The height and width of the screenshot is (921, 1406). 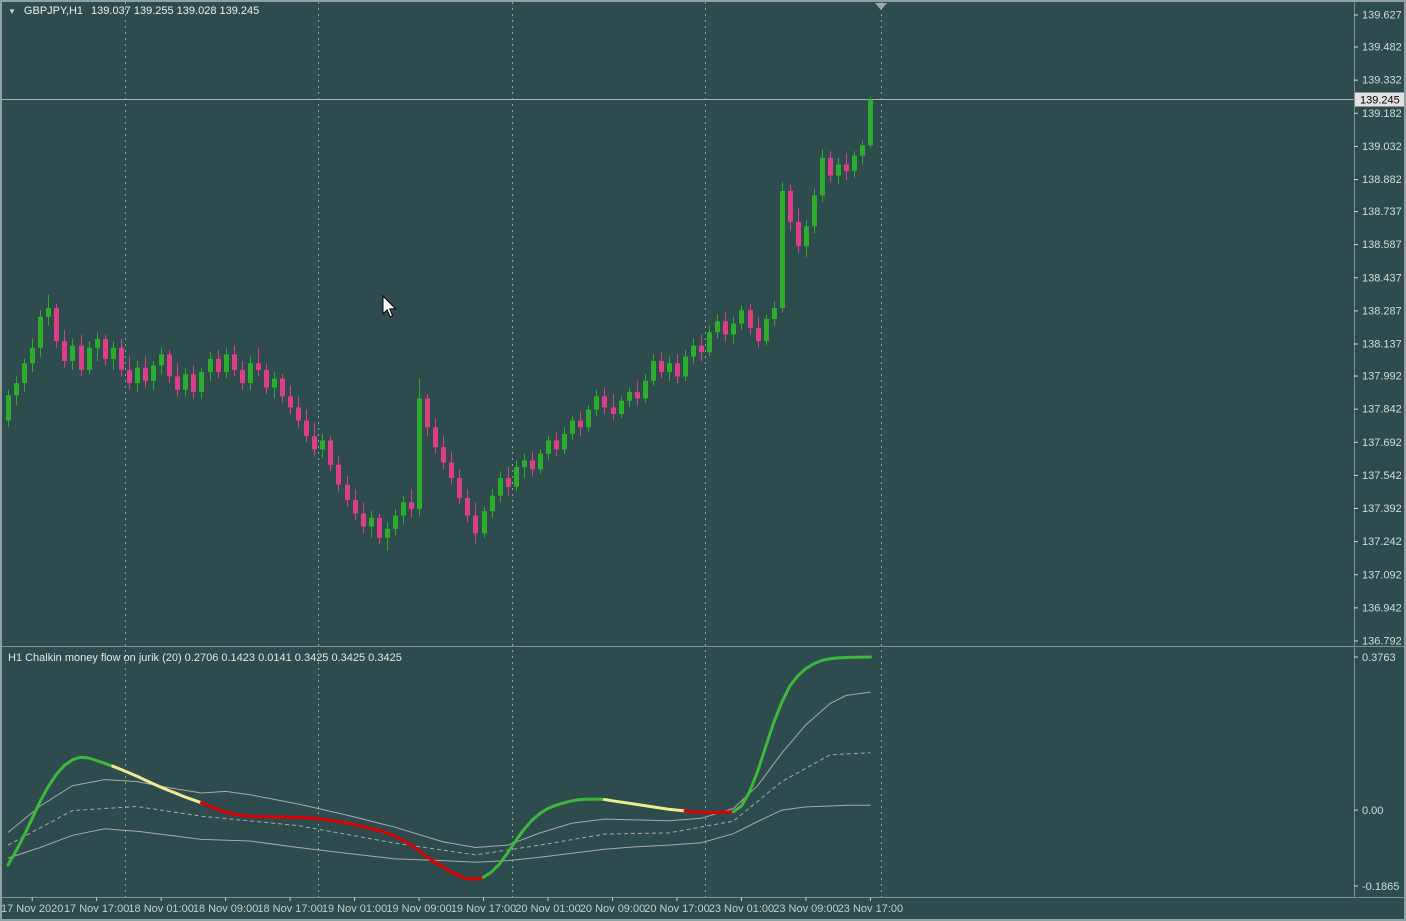 I want to click on indicator-middle-band, so click(x=439, y=804).